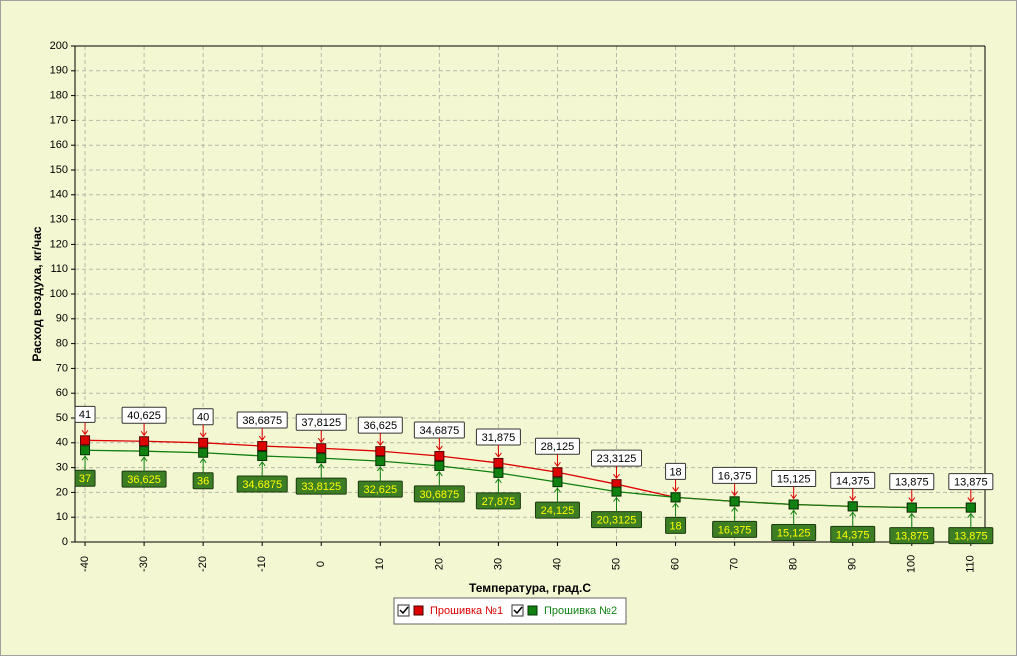  I want to click on data-label: 41, so click(85, 415).